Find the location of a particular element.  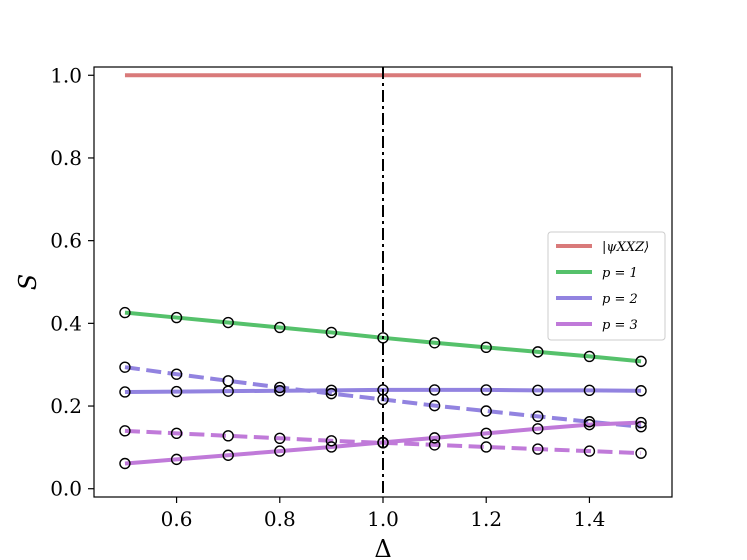

legend-box is located at coordinates (606, 286).